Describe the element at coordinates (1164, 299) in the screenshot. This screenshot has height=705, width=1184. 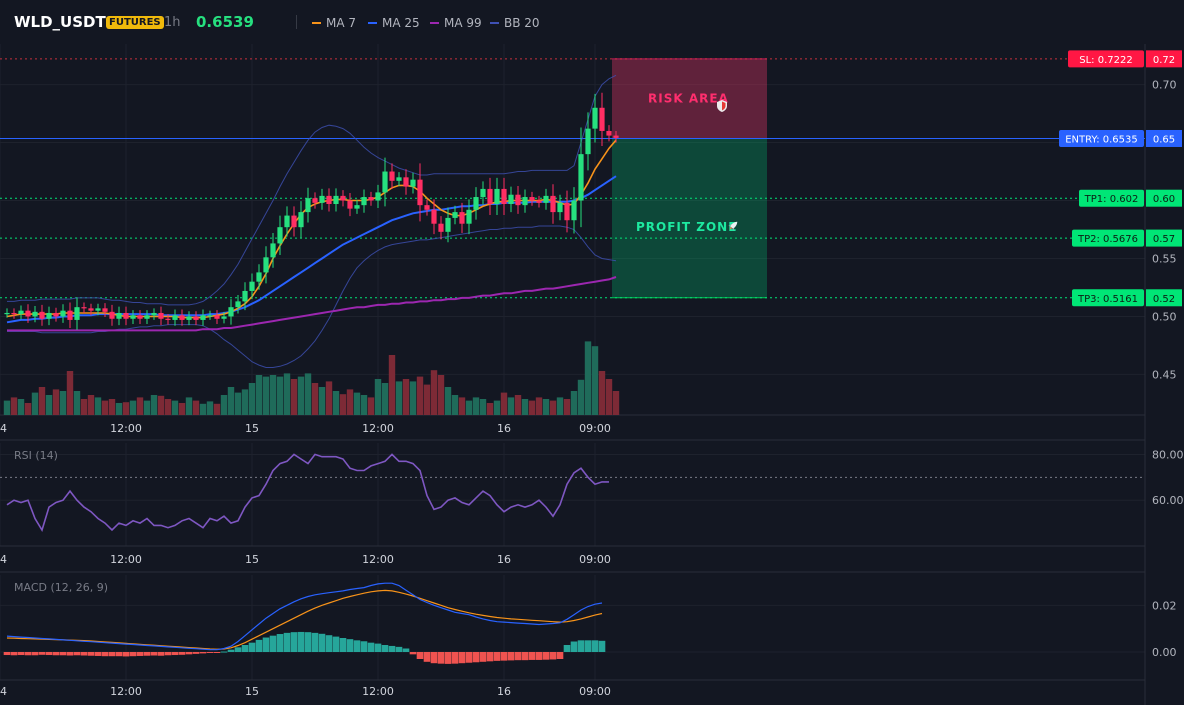
I see `axis-tag-tp3: 0.52` at that location.